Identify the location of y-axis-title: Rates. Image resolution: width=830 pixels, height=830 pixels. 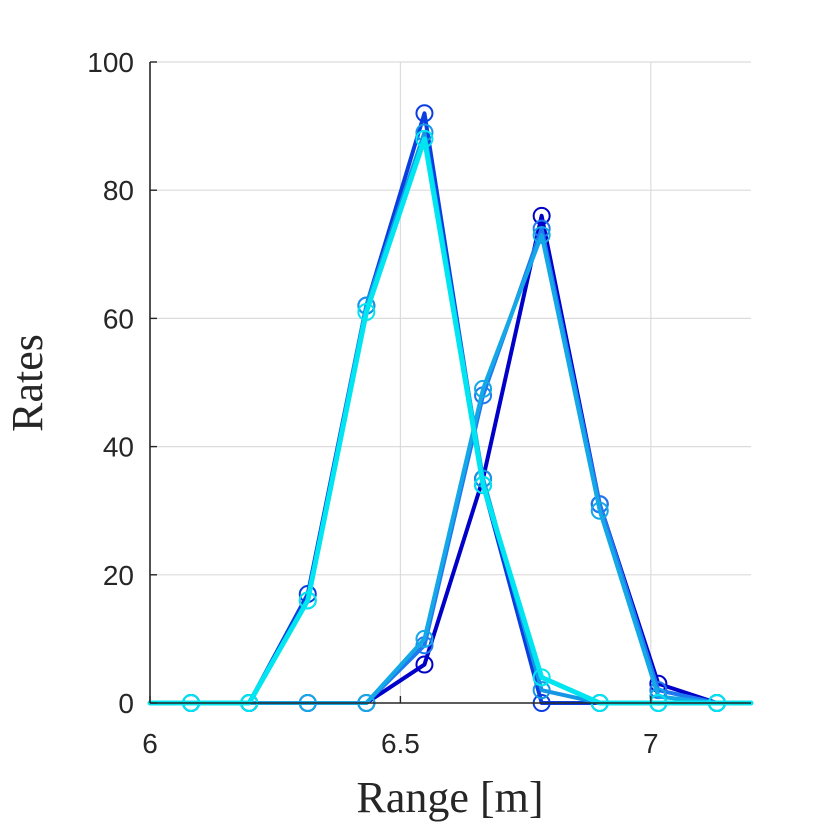
(27, 383).